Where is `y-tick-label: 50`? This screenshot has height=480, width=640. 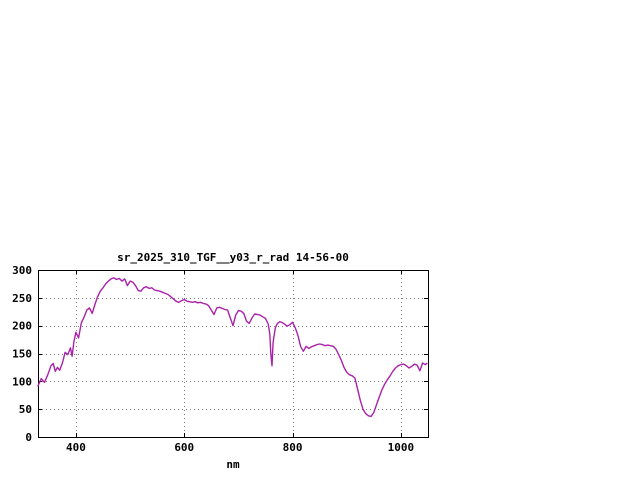
y-tick-label: 50 is located at coordinates (25, 409).